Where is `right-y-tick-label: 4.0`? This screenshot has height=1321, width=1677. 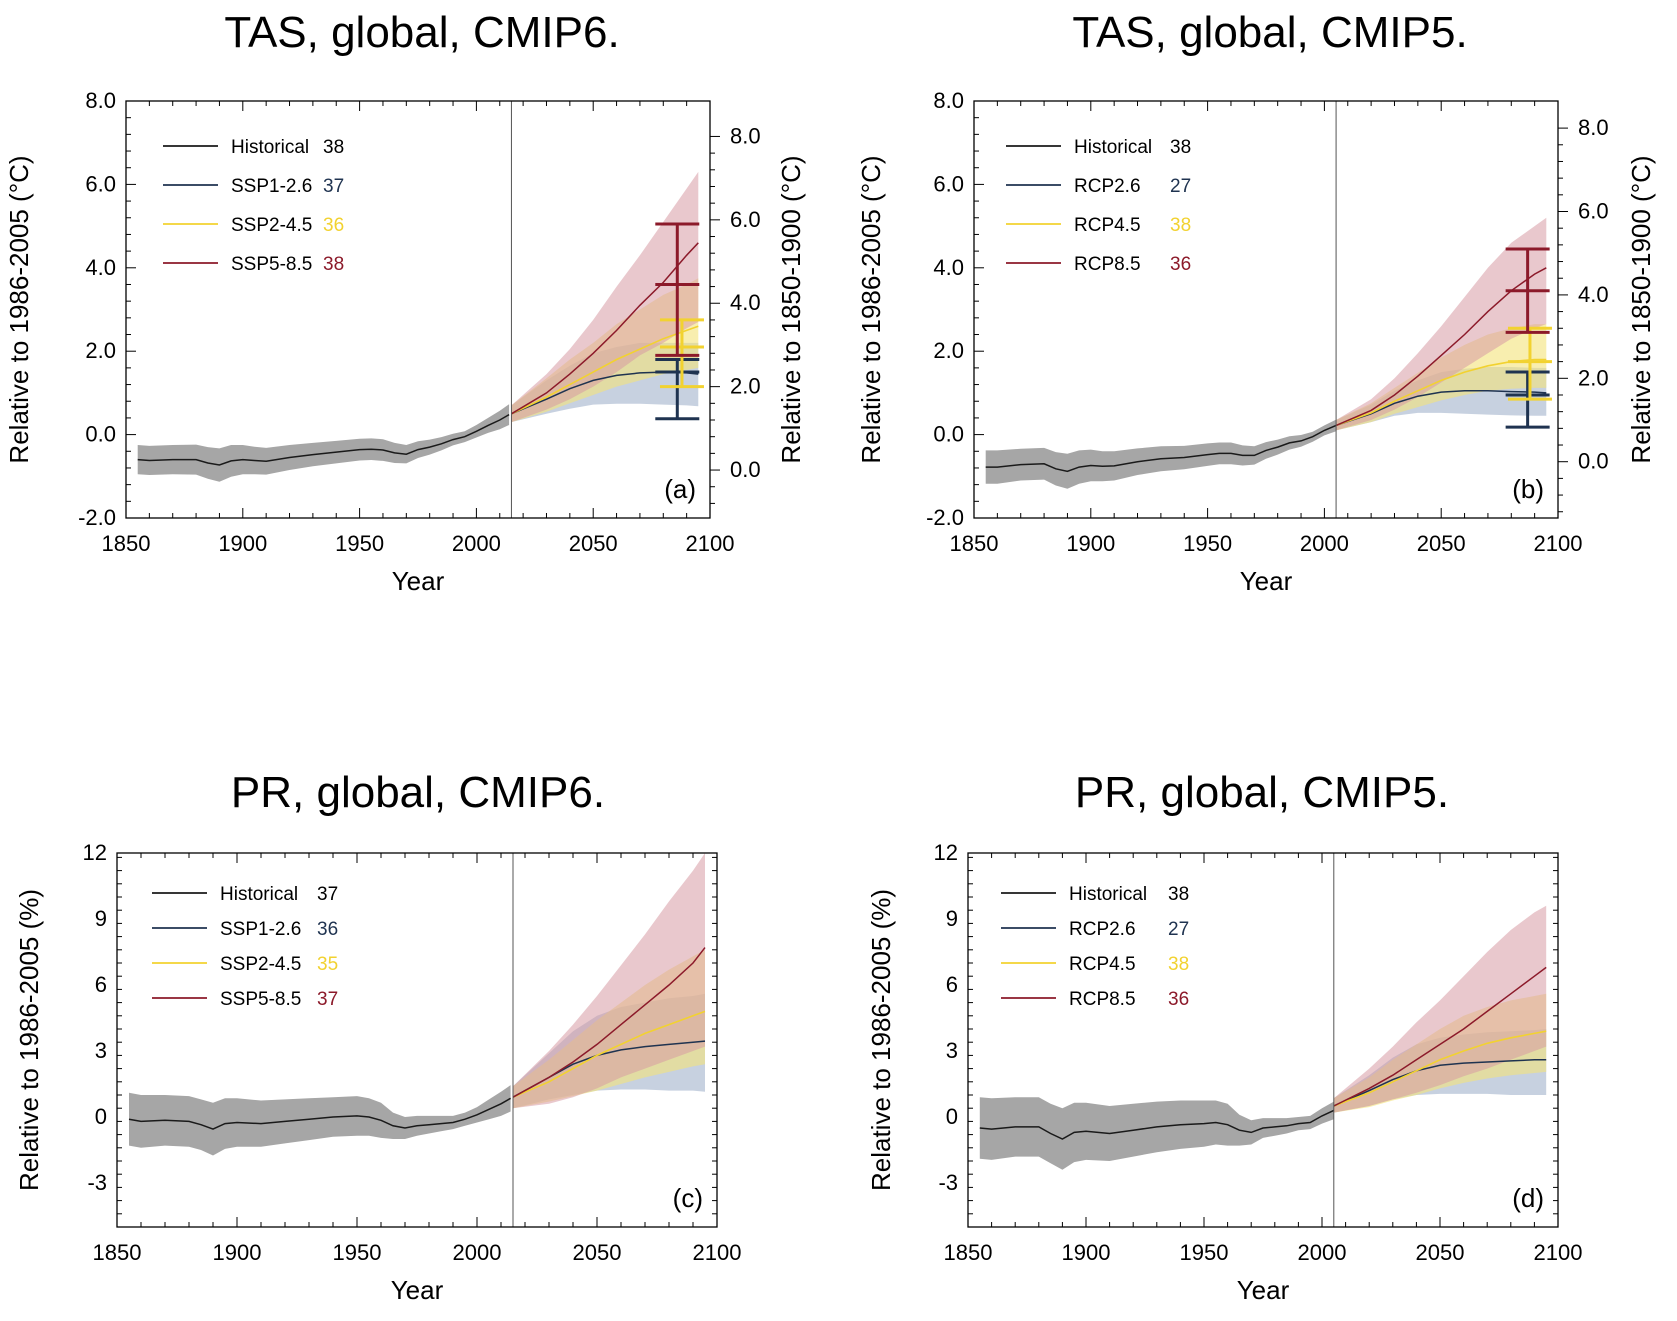 right-y-tick-label: 4.0 is located at coordinates (745, 302).